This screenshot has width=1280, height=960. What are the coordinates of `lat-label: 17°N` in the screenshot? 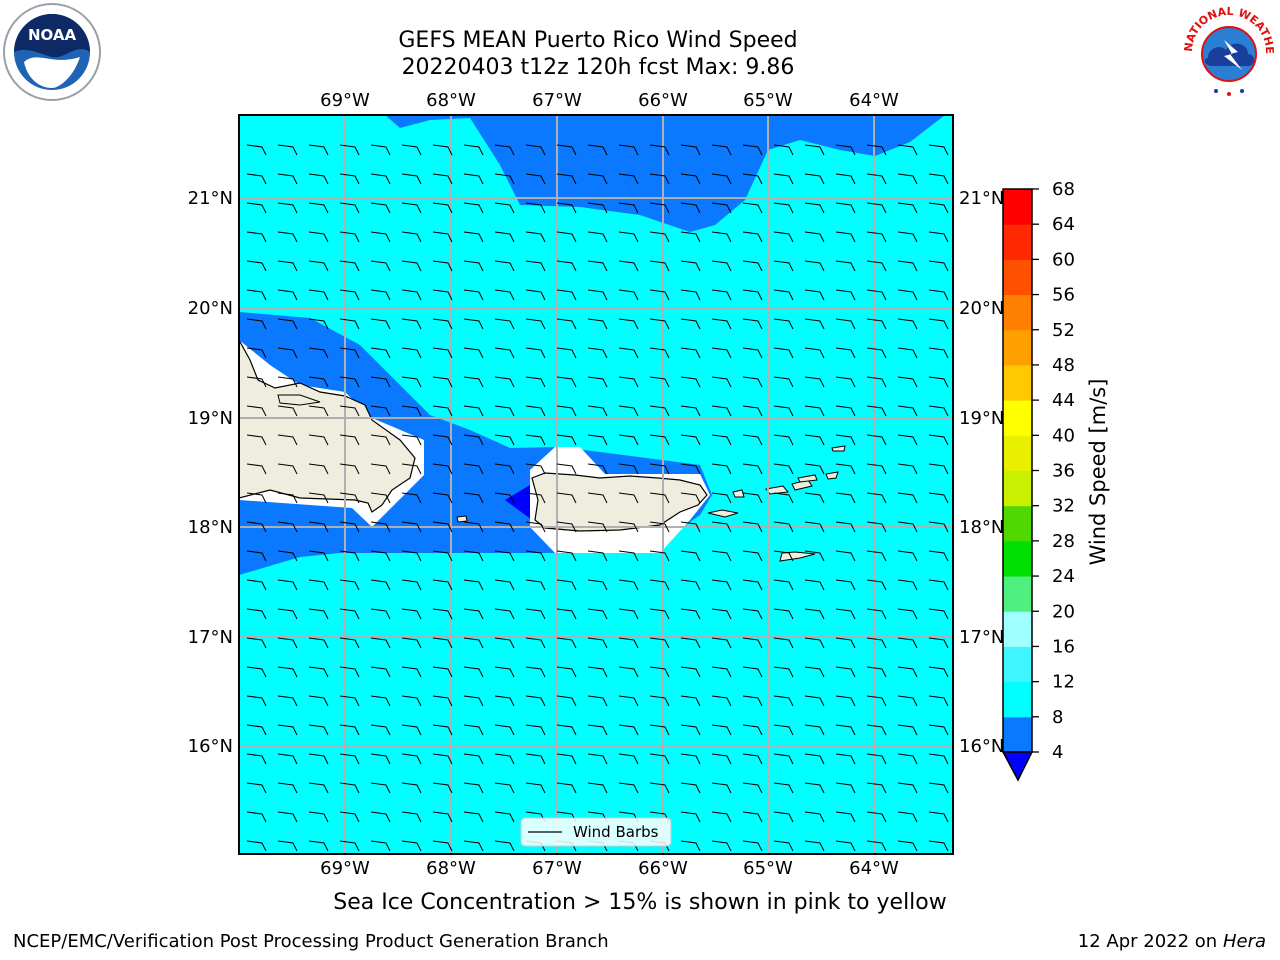 It's located at (210, 637).